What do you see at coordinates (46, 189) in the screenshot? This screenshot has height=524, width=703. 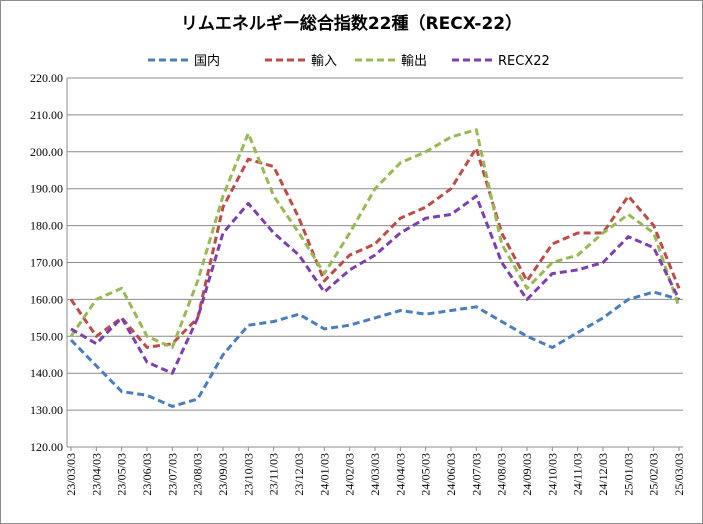 I see `y-tick-label: 190.00` at bounding box center [46, 189].